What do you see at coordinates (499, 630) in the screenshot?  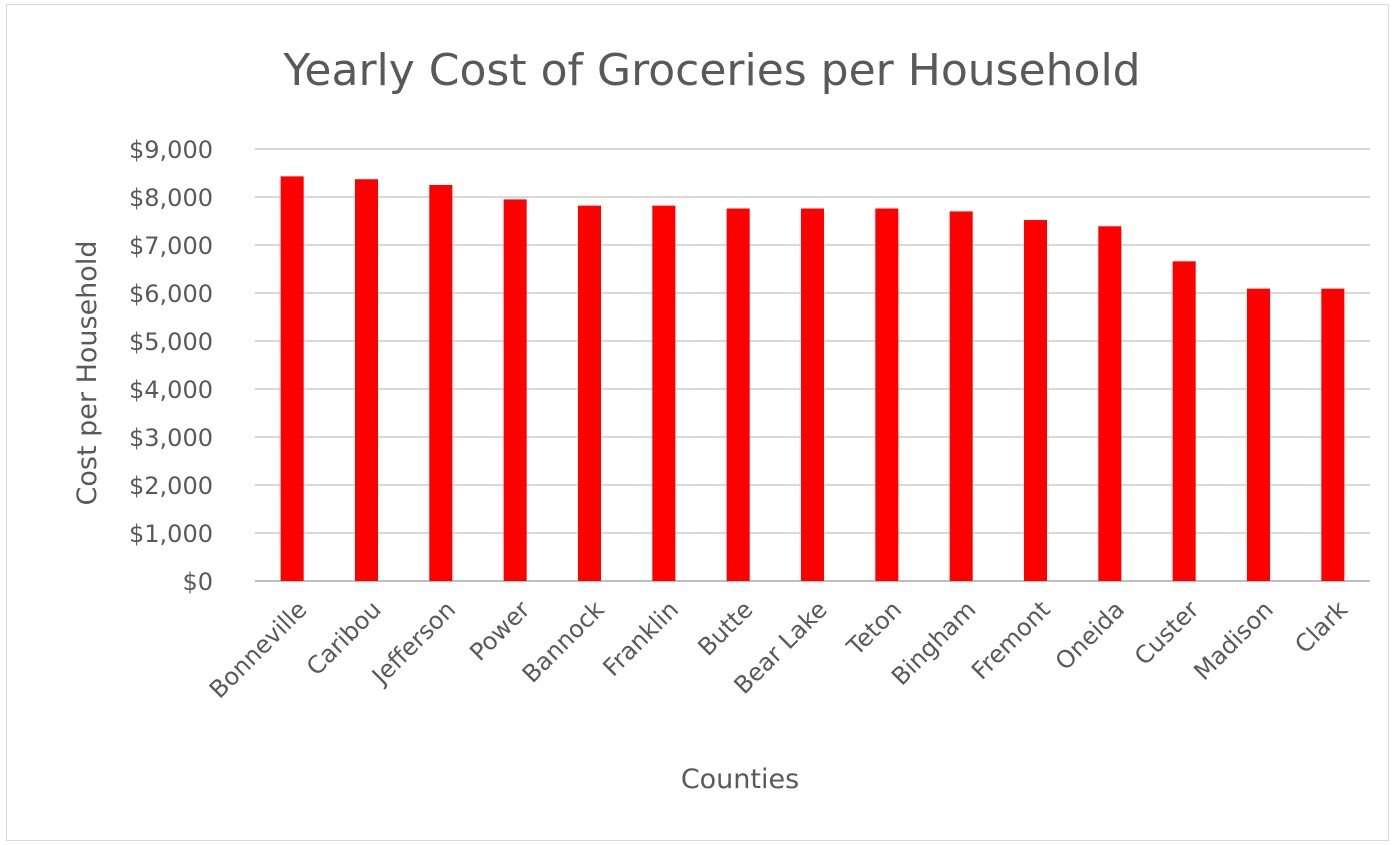 I see `x-tick-label: Power` at bounding box center [499, 630].